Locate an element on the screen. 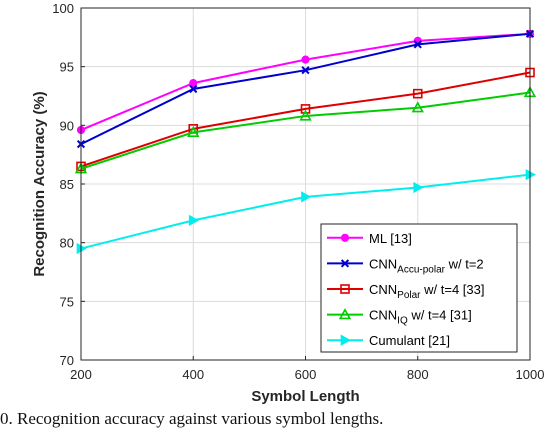 The image size is (544, 428). legend-label: Cumulant [21] is located at coordinates (409, 340).